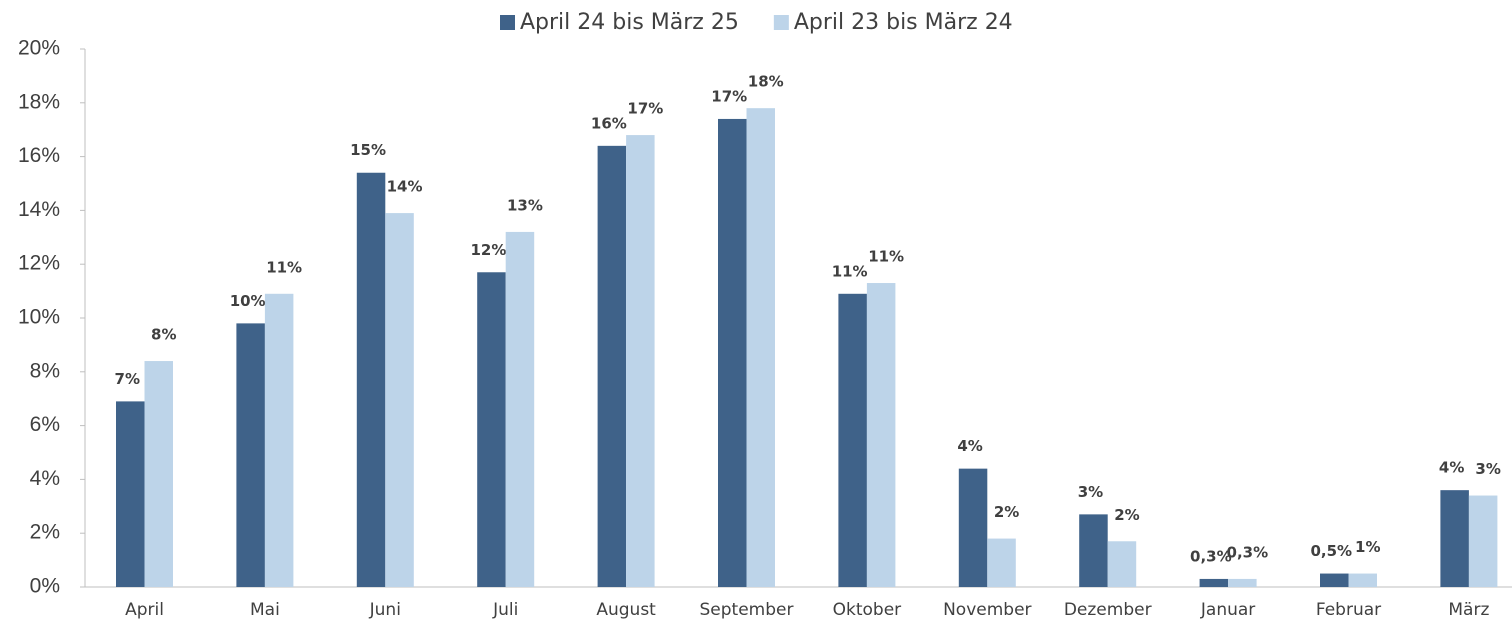  I want to click on x-tick-label: Mai, so click(265, 610).